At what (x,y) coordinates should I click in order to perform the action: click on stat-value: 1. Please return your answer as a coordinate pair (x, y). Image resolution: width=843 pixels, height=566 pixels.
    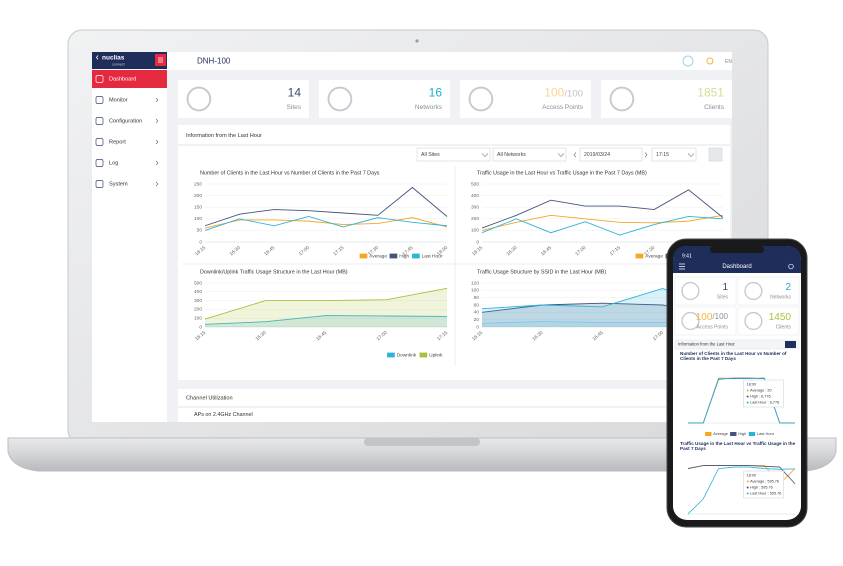
    Looking at the image, I should click on (725, 287).